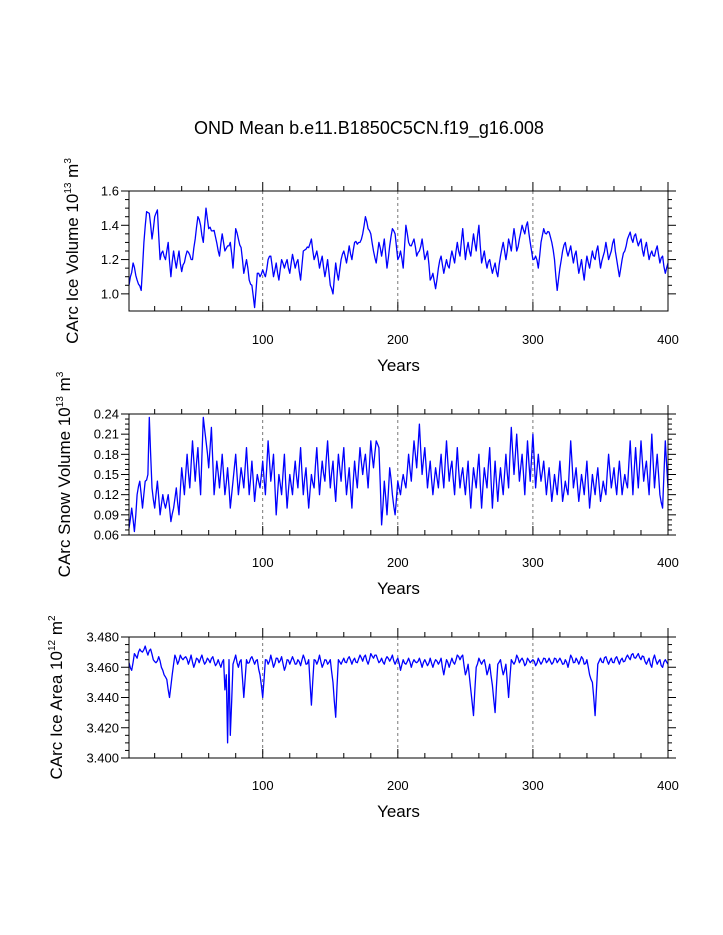 This screenshot has height=935, width=723. What do you see at coordinates (64, 474) in the screenshot?
I see `y-axis-label: CArc Snow Volume 1013 m3` at bounding box center [64, 474].